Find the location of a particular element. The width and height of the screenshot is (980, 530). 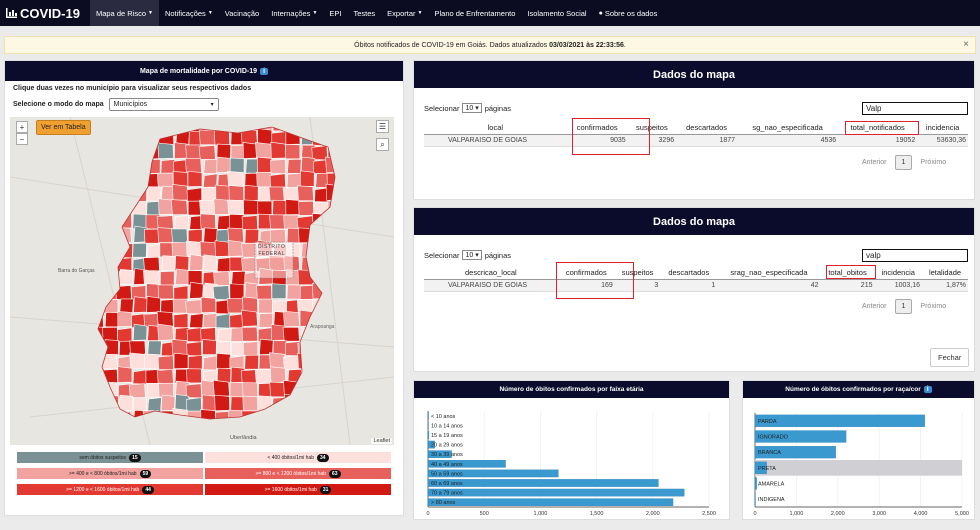

column-header-suspeitos: suspeitos is located at coordinates (652, 128).